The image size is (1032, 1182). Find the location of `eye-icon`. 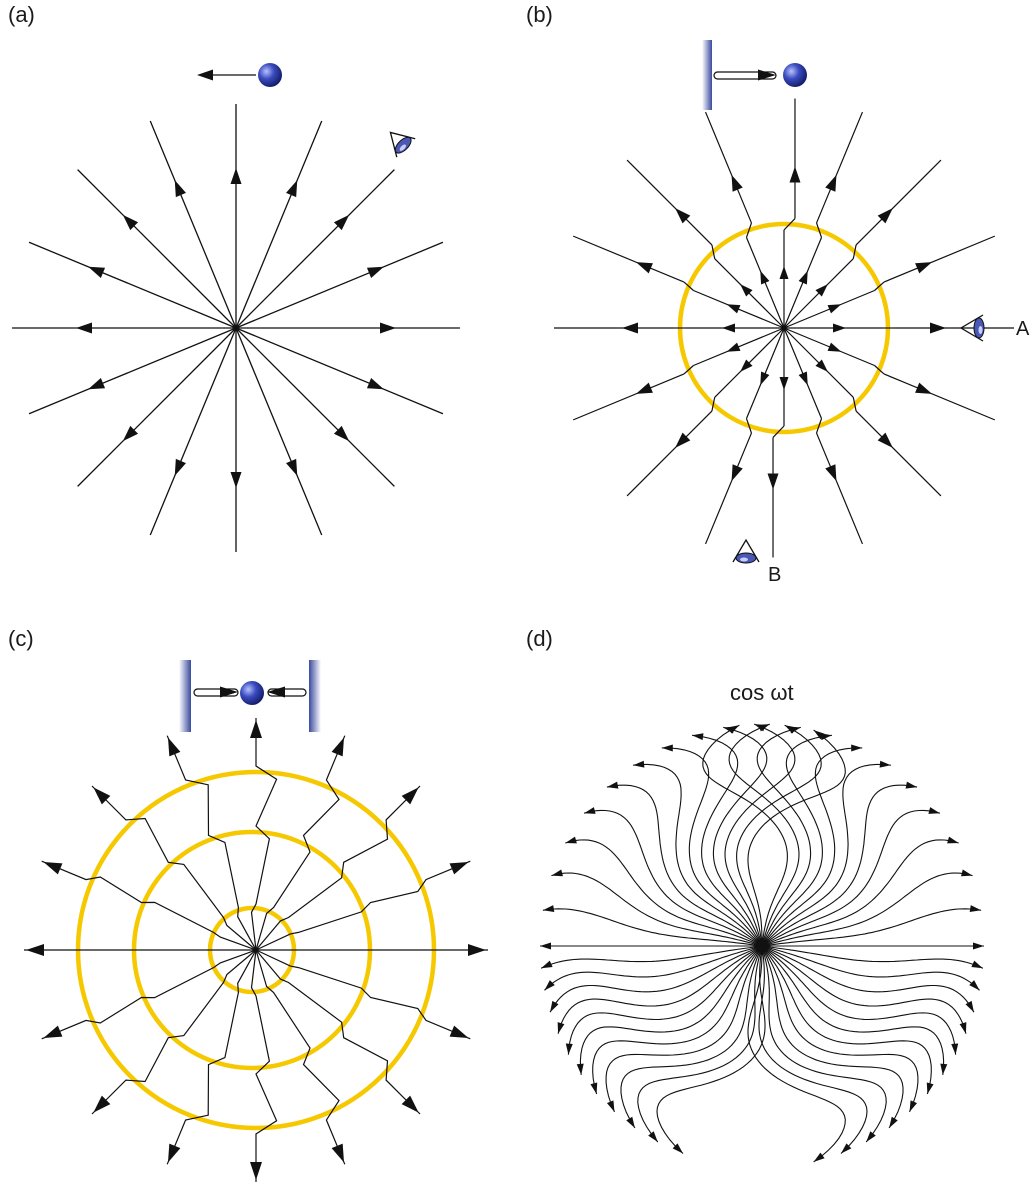

eye-icon is located at coordinates (402, 144).